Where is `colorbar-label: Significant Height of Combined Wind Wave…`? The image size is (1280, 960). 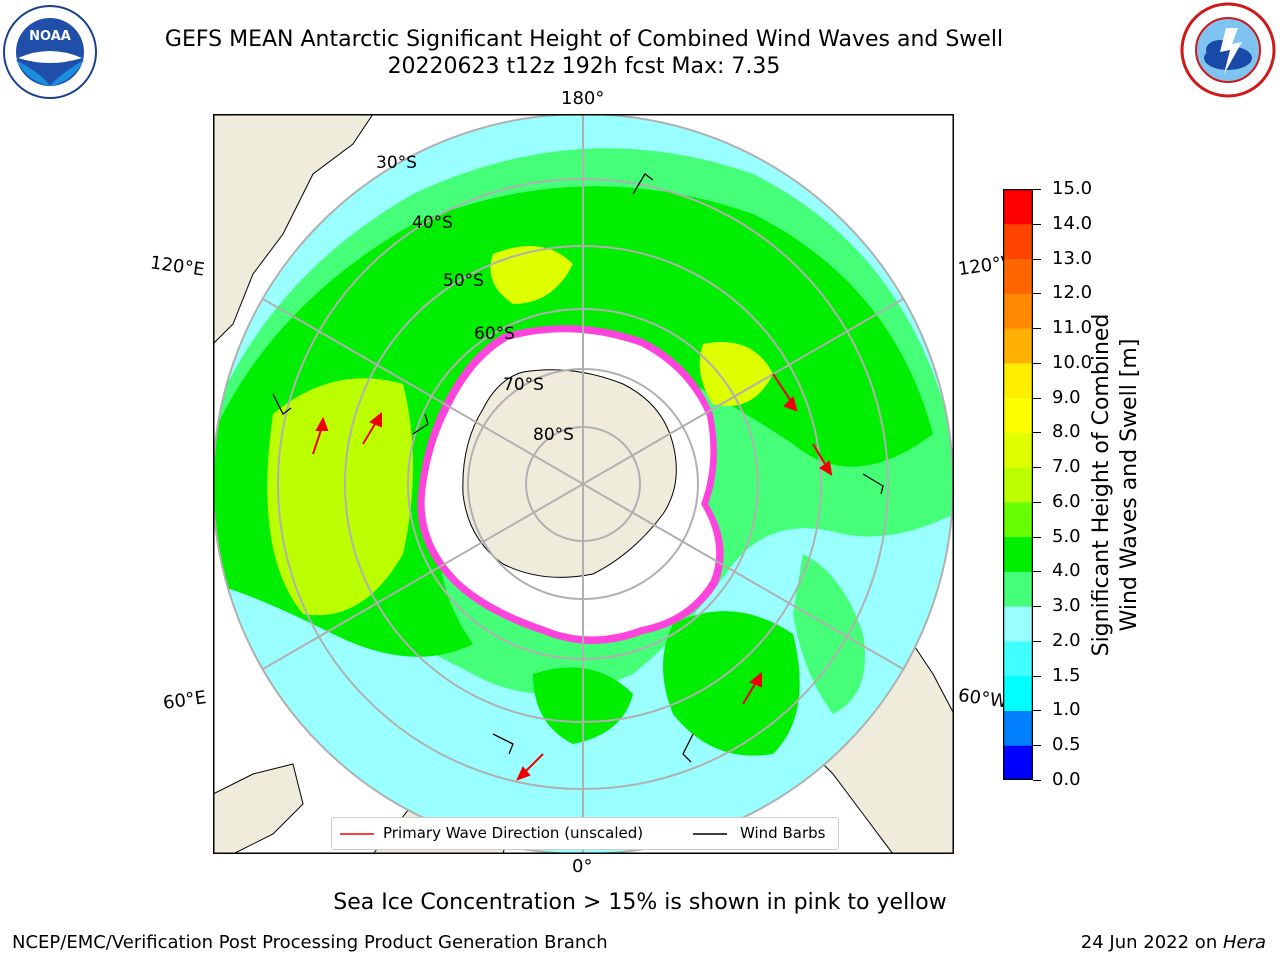 colorbar-label: Significant Height of Combined Wind Wave… is located at coordinates (1116, 485).